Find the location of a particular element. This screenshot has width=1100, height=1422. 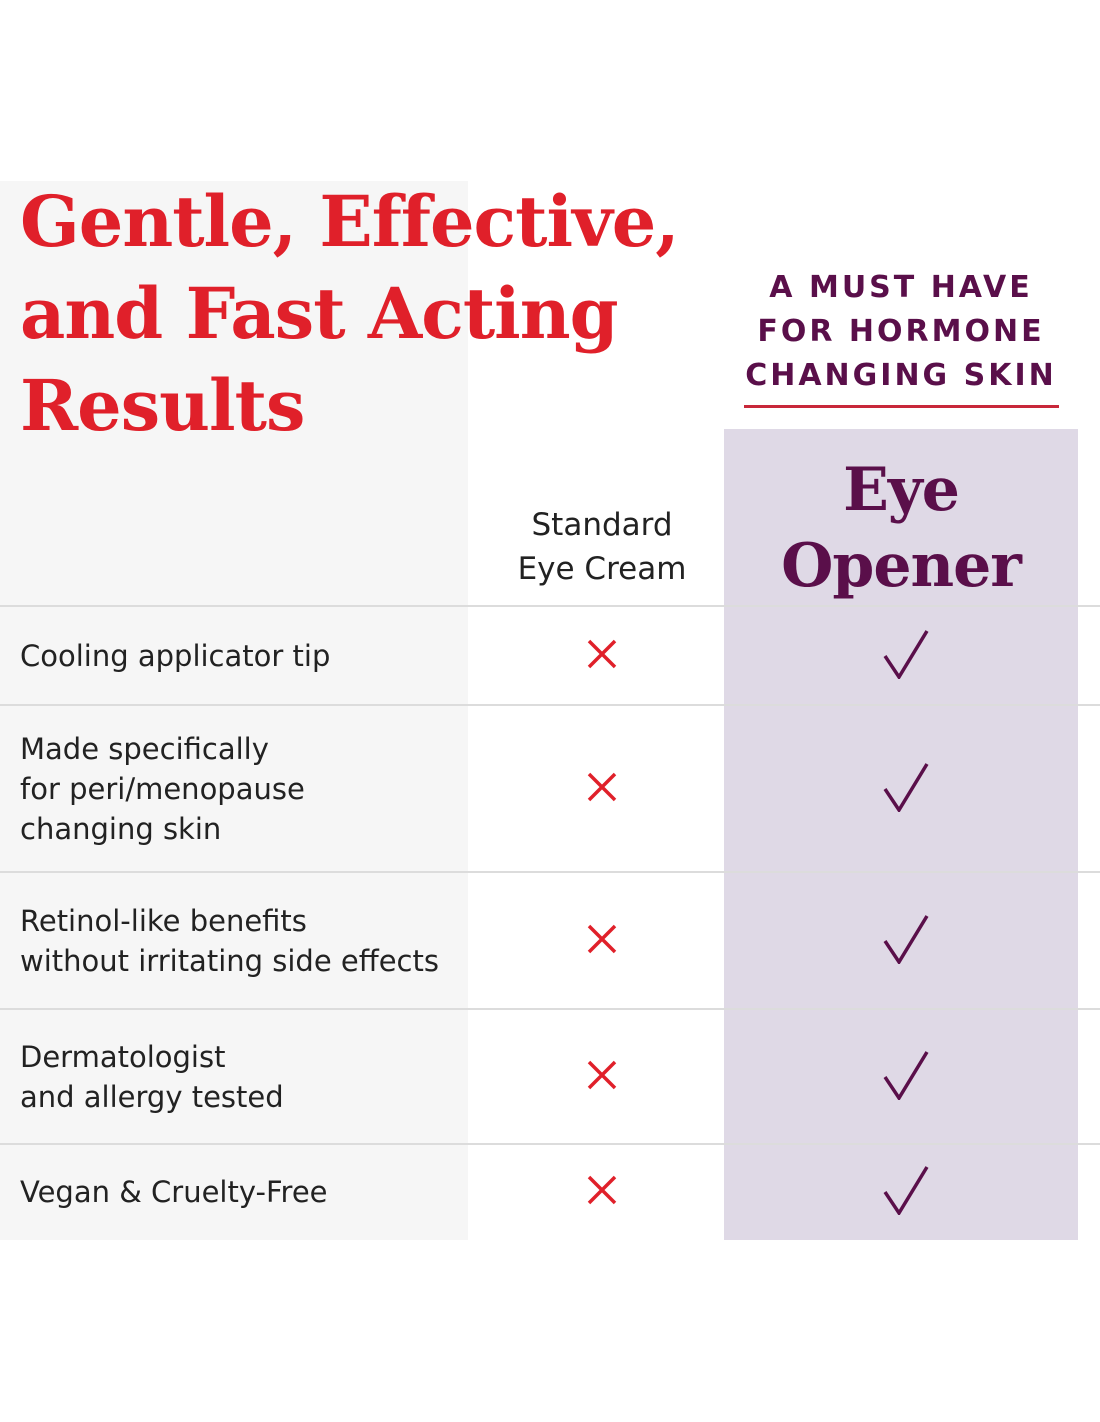

tagline: A MUST HAVE FOR HORMONE CHANGING SKIN is located at coordinates (901, 332).